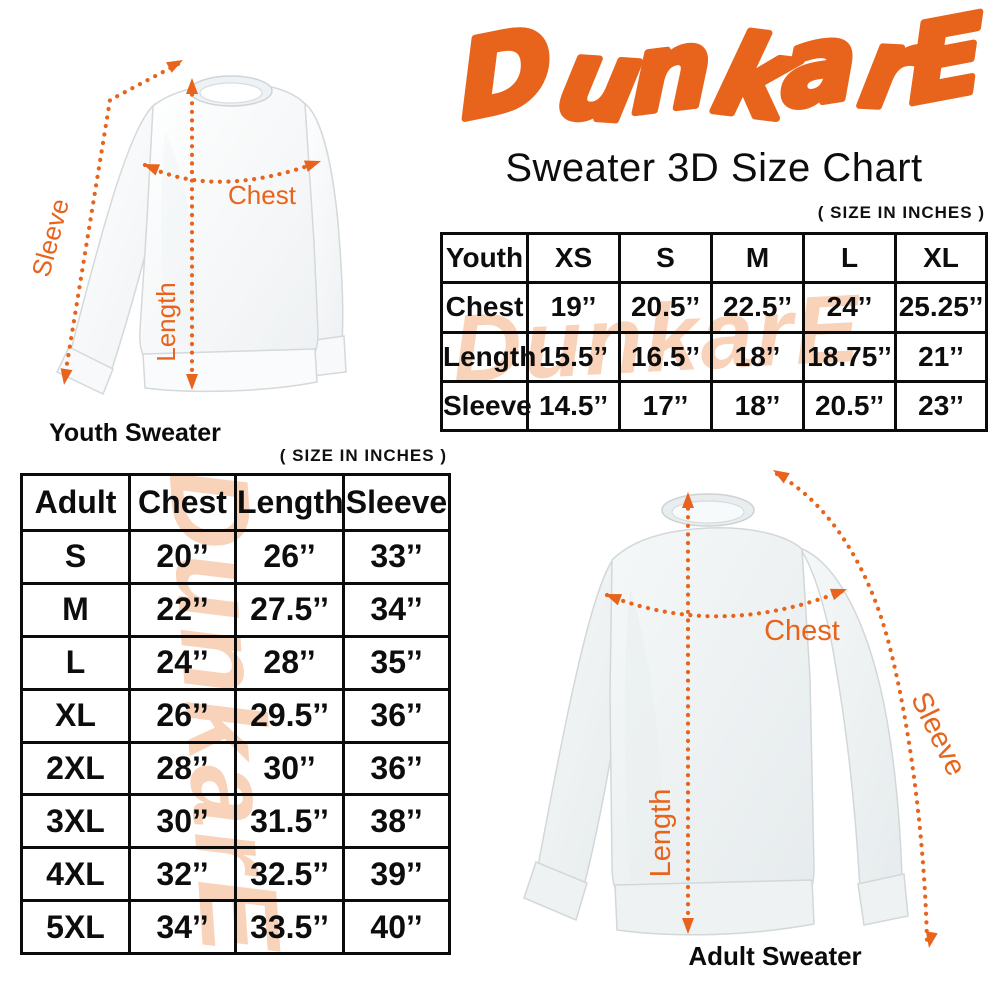  I want to click on row-label: L, so click(75, 662).